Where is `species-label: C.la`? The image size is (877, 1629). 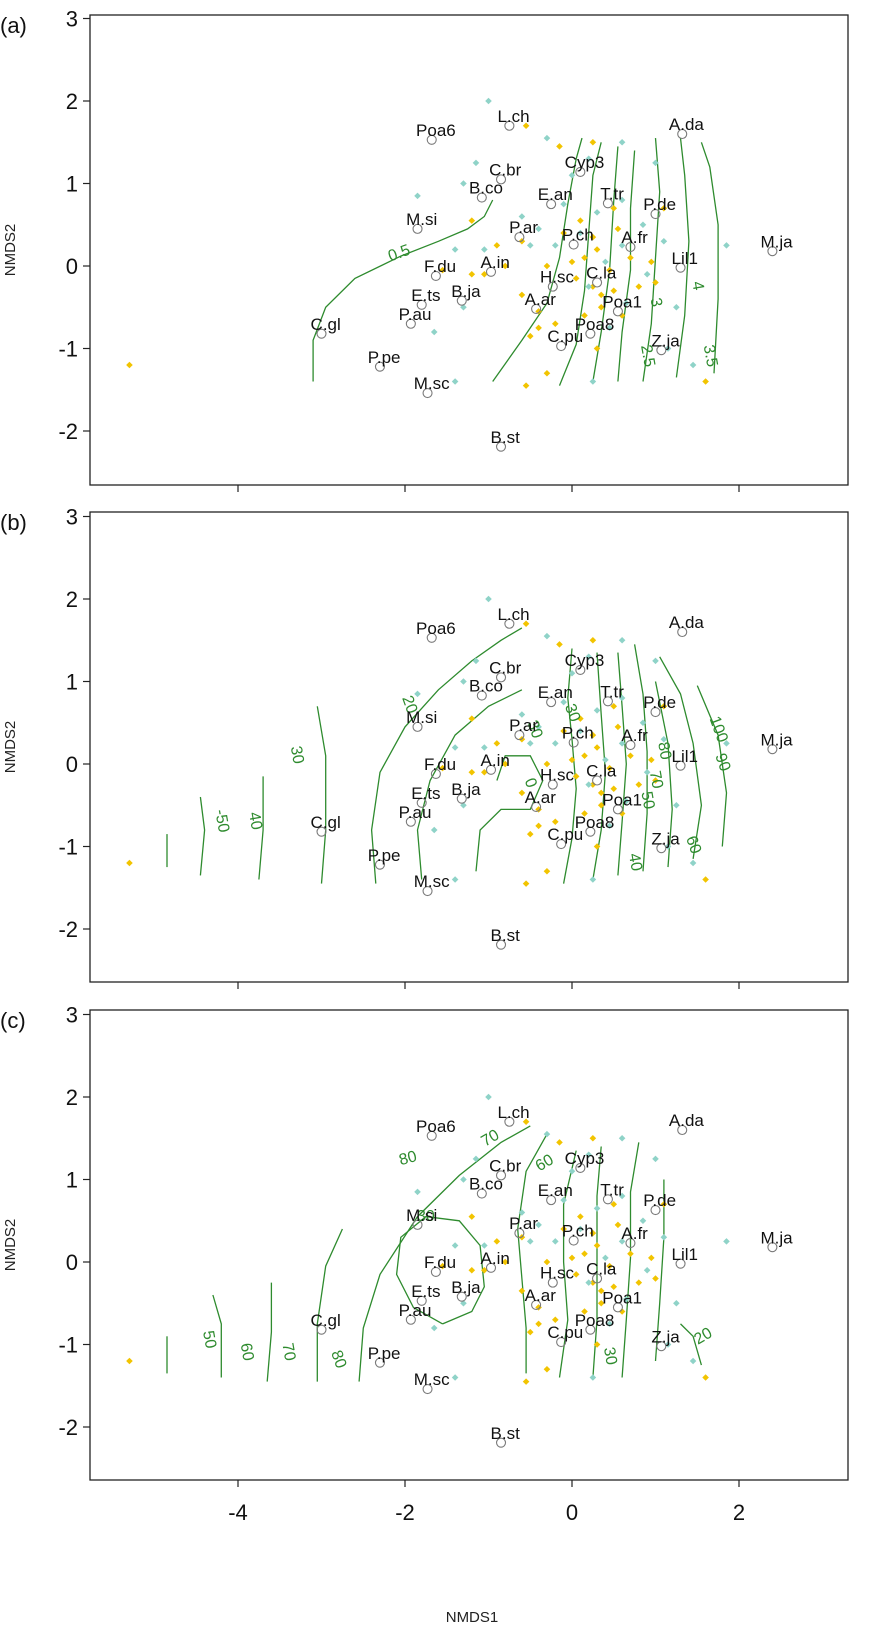 species-label: C.la is located at coordinates (601, 771).